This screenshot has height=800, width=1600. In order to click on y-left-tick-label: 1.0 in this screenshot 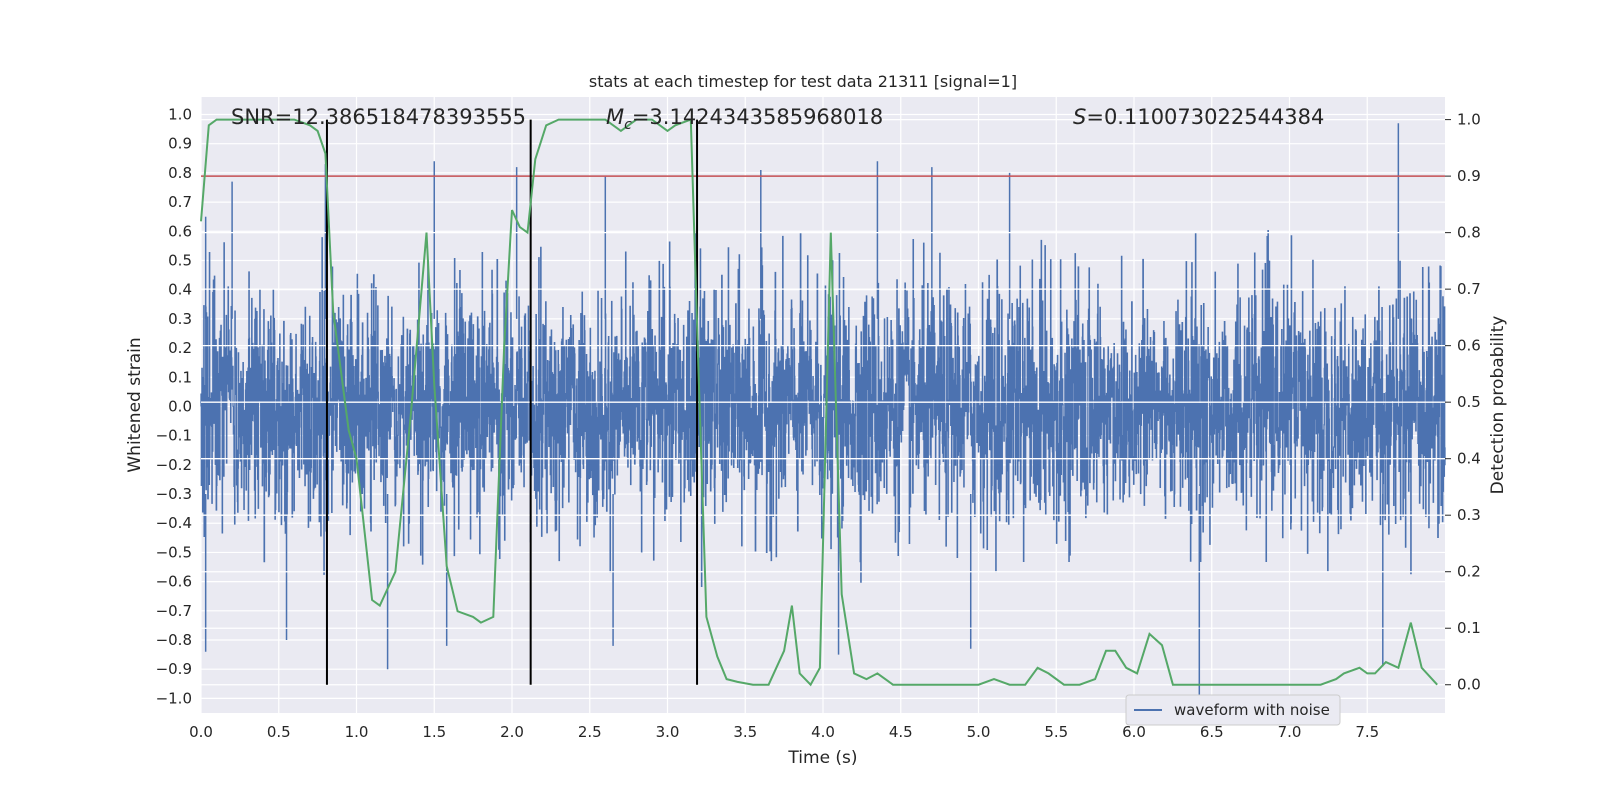, I will do `click(180, 115)`.